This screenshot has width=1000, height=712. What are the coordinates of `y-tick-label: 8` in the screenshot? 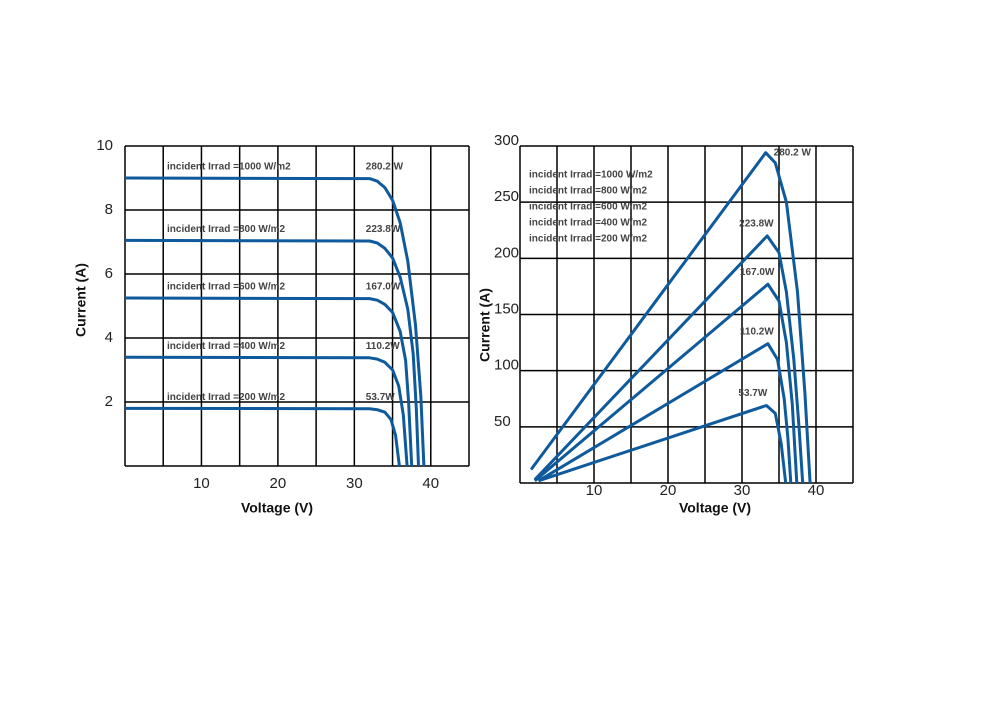 It's located at (109, 209).